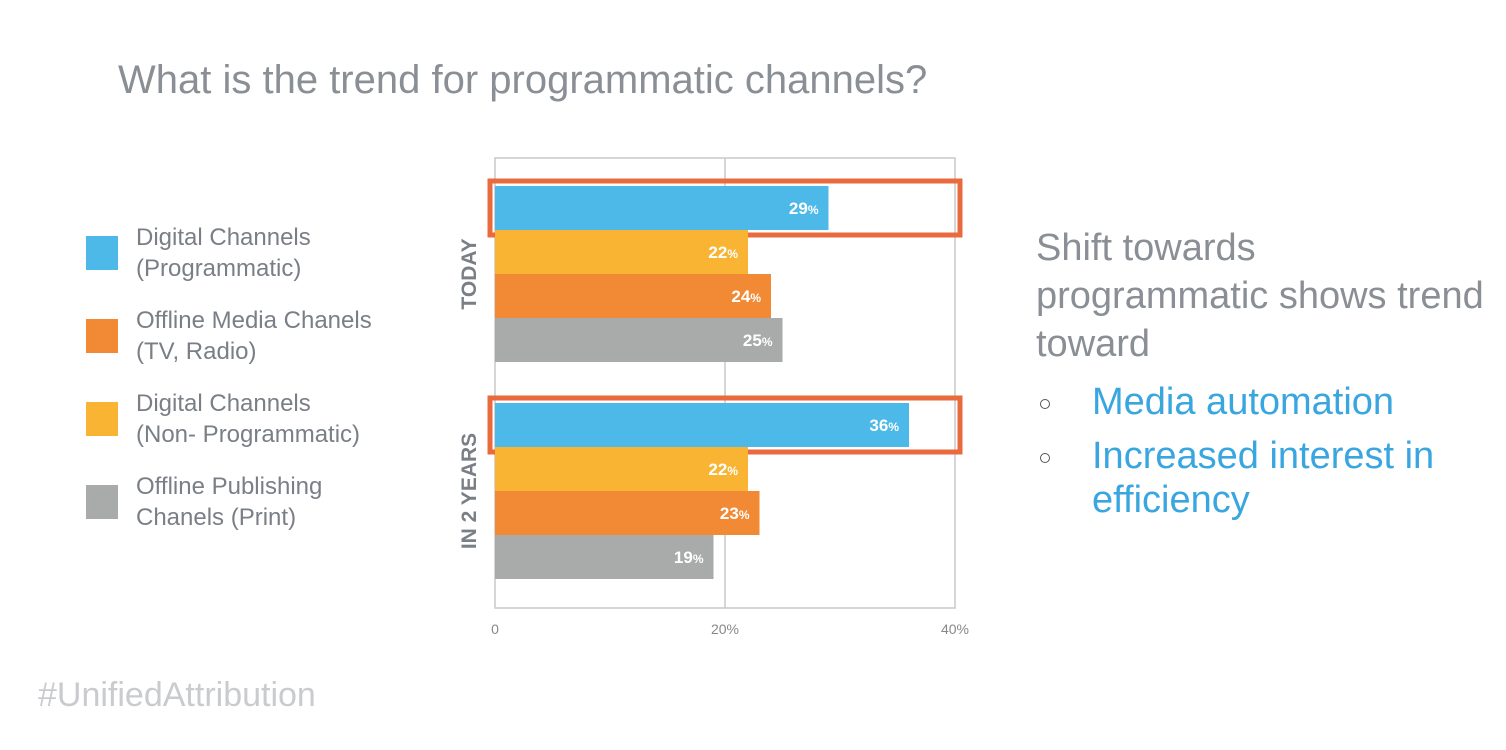 This screenshot has height=750, width=1506. What do you see at coordinates (1243, 402) in the screenshot?
I see `bullet-text: Media automation` at bounding box center [1243, 402].